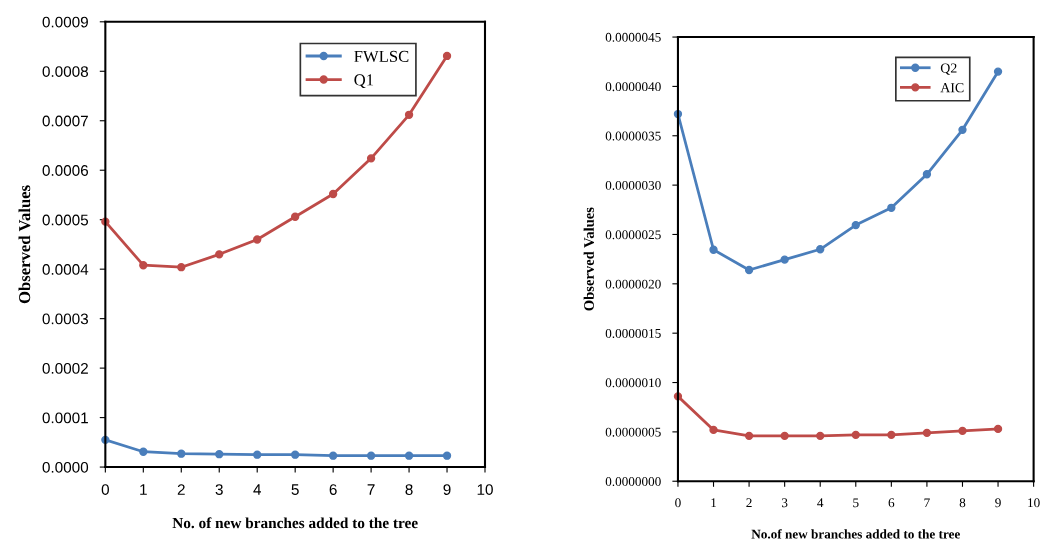  What do you see at coordinates (65, 22) in the screenshot?
I see `y-tick-label: 0.0009` at bounding box center [65, 22].